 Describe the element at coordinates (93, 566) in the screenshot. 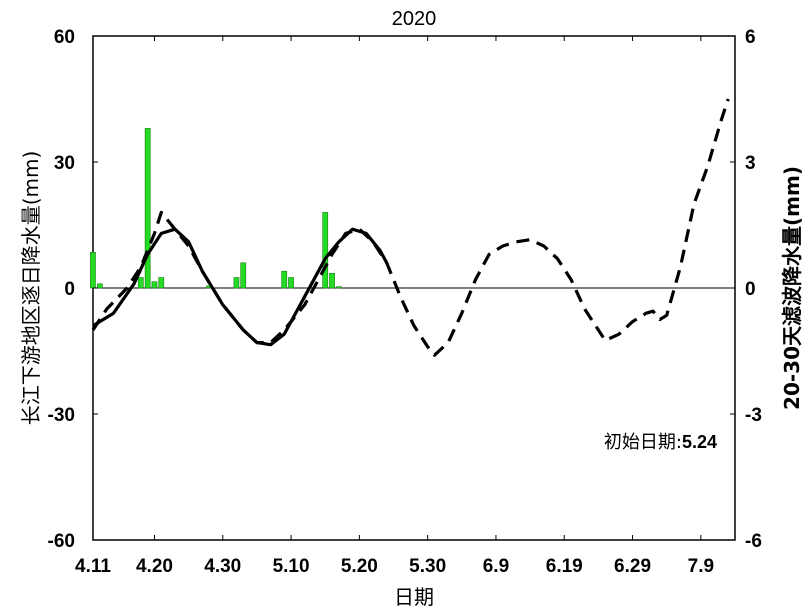

I see `x-tick-label-0: 4.11` at that location.